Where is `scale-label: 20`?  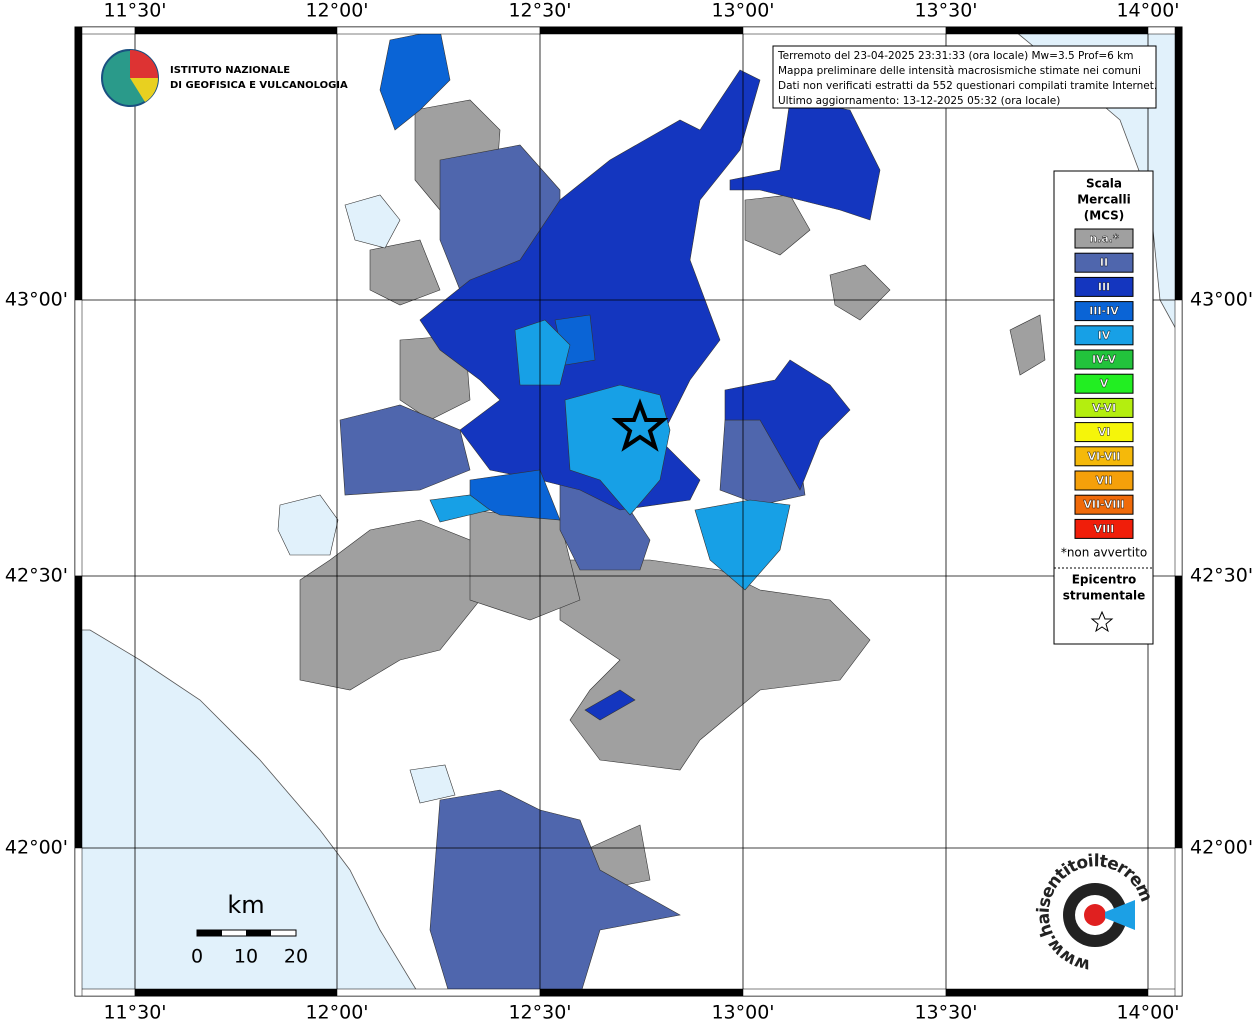 scale-label: 20 is located at coordinates (296, 957).